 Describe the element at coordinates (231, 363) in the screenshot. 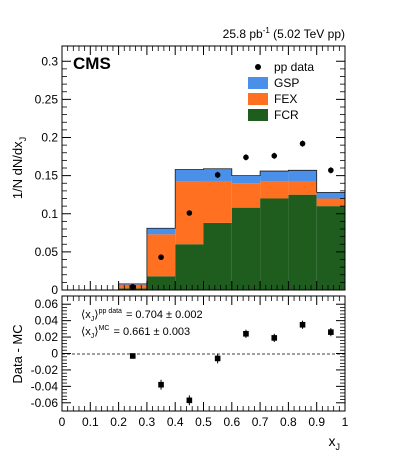

I see `residual-points` at that location.